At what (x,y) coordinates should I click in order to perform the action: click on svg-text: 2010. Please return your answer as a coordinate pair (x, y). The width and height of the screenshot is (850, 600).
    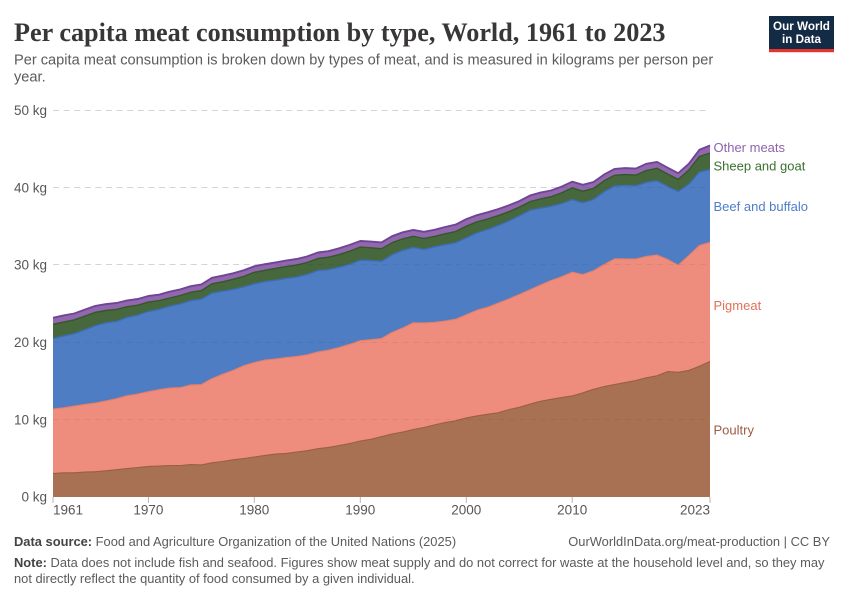
    Looking at the image, I should click on (572, 510).